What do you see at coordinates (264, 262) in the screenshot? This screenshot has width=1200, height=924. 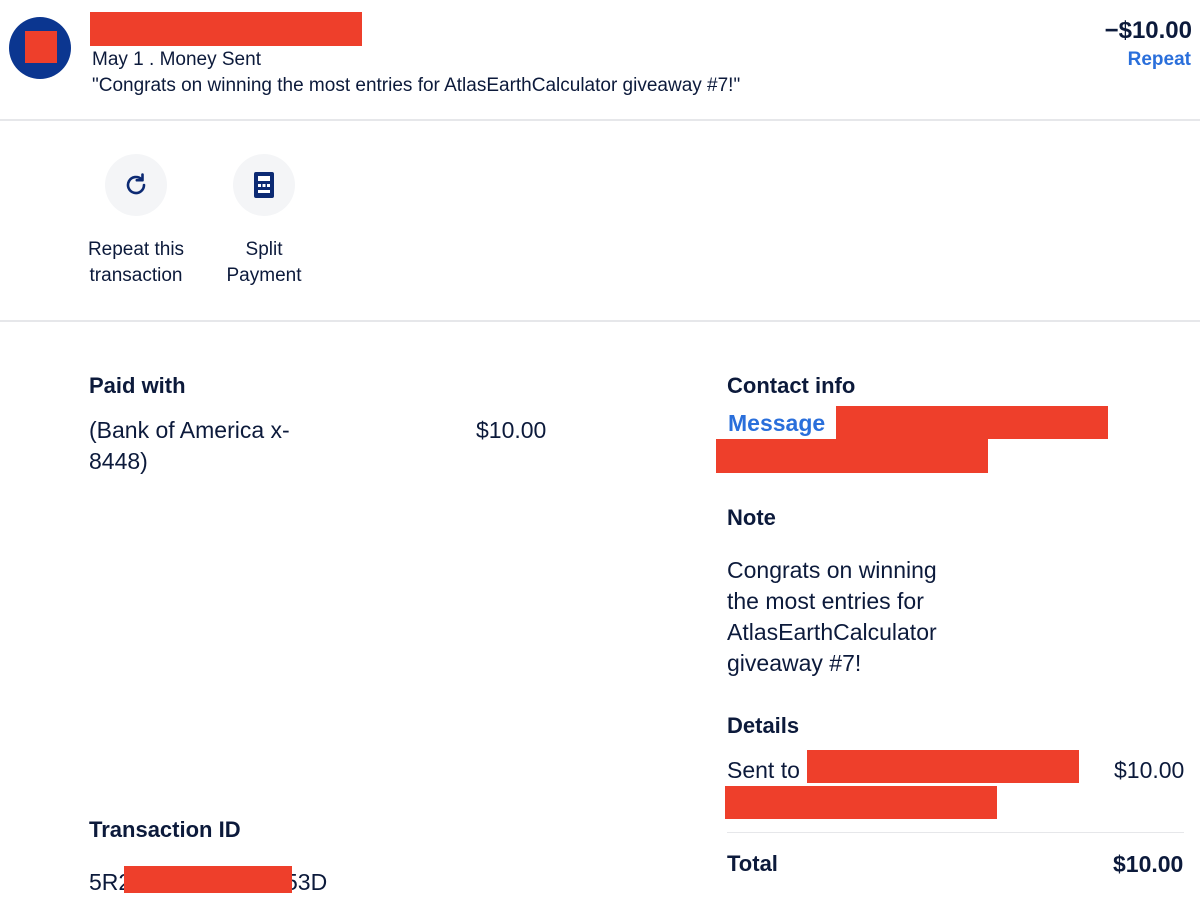 I see `split-payment-label: Split Payment` at bounding box center [264, 262].